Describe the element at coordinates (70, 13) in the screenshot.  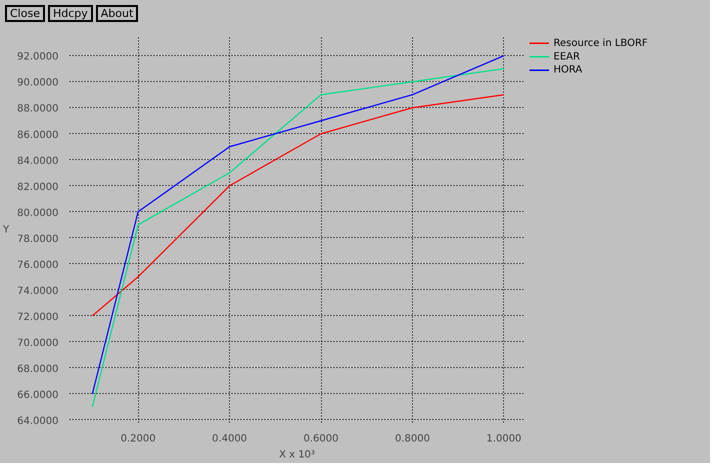
I see `text: Hdcpy` at that location.